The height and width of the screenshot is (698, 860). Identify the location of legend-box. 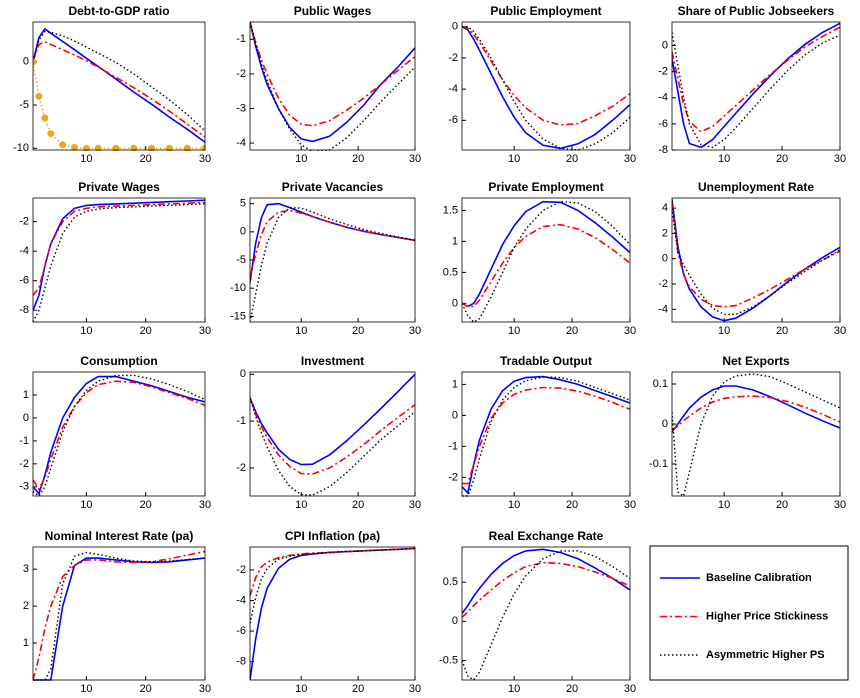
(749, 613).